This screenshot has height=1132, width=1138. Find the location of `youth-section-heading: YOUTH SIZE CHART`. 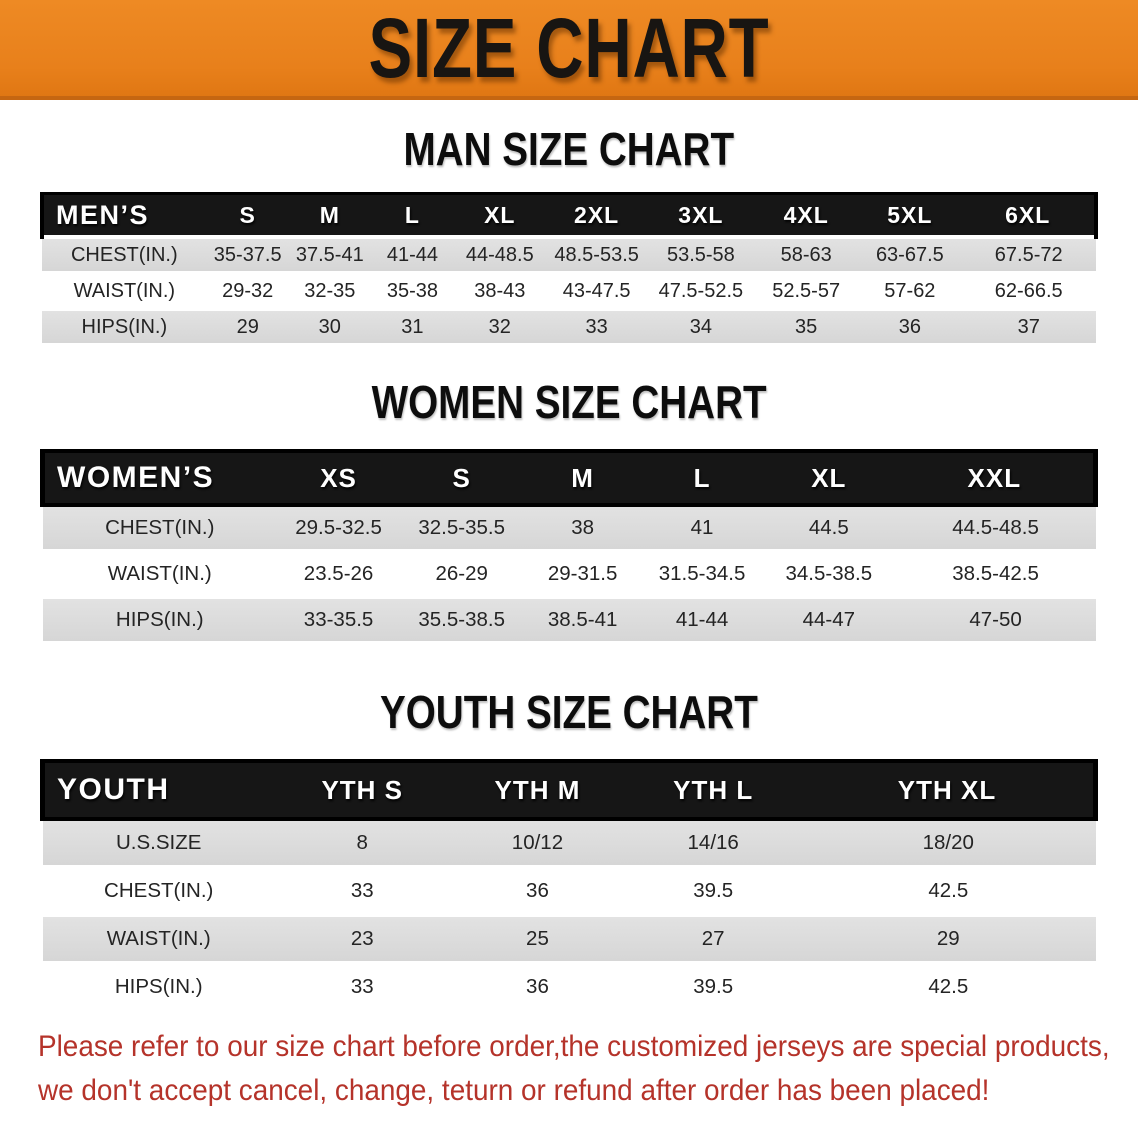

youth-section-heading: YOUTH SIZE CHART is located at coordinates (569, 712).